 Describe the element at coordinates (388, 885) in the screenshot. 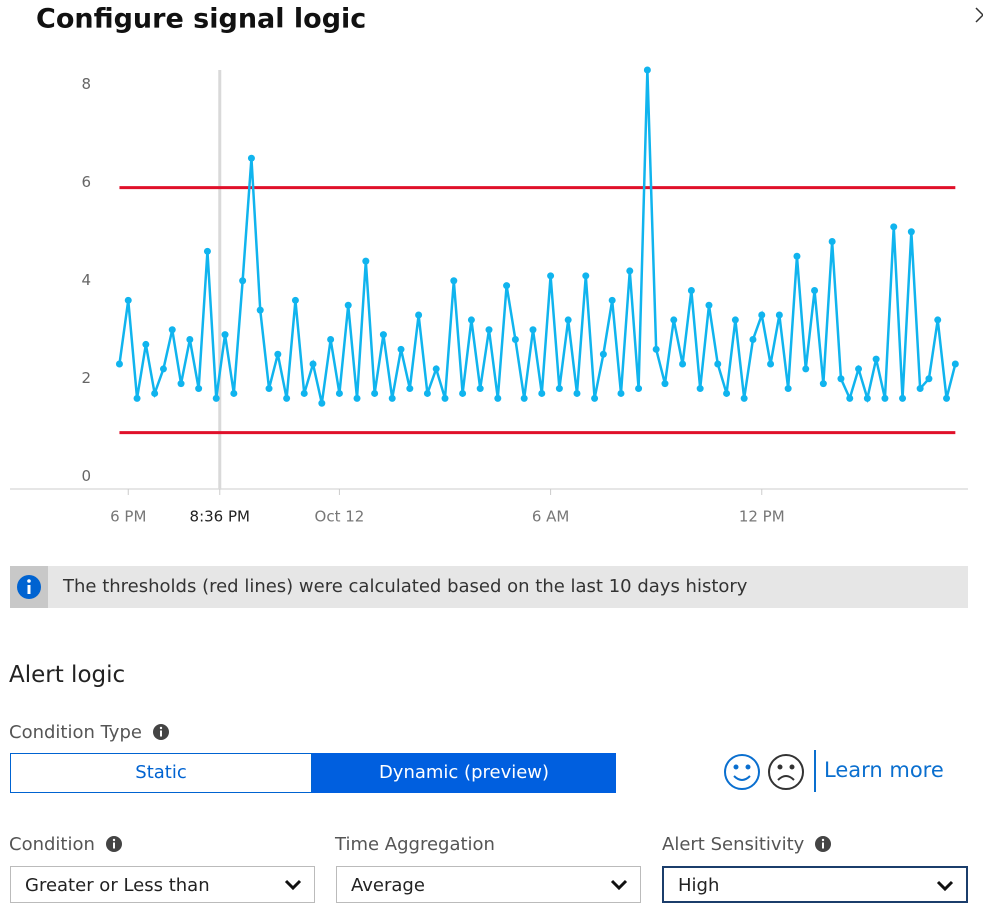

I see `dropdown-value: Average` at that location.